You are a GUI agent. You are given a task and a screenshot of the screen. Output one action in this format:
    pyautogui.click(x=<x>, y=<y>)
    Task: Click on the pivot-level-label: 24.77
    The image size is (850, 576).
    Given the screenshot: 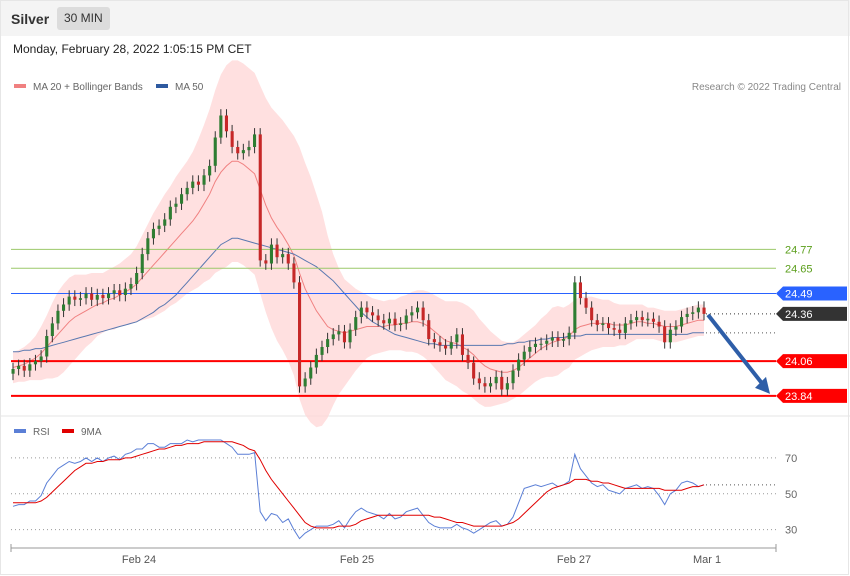 What is the action you would take?
    pyautogui.click(x=799, y=250)
    